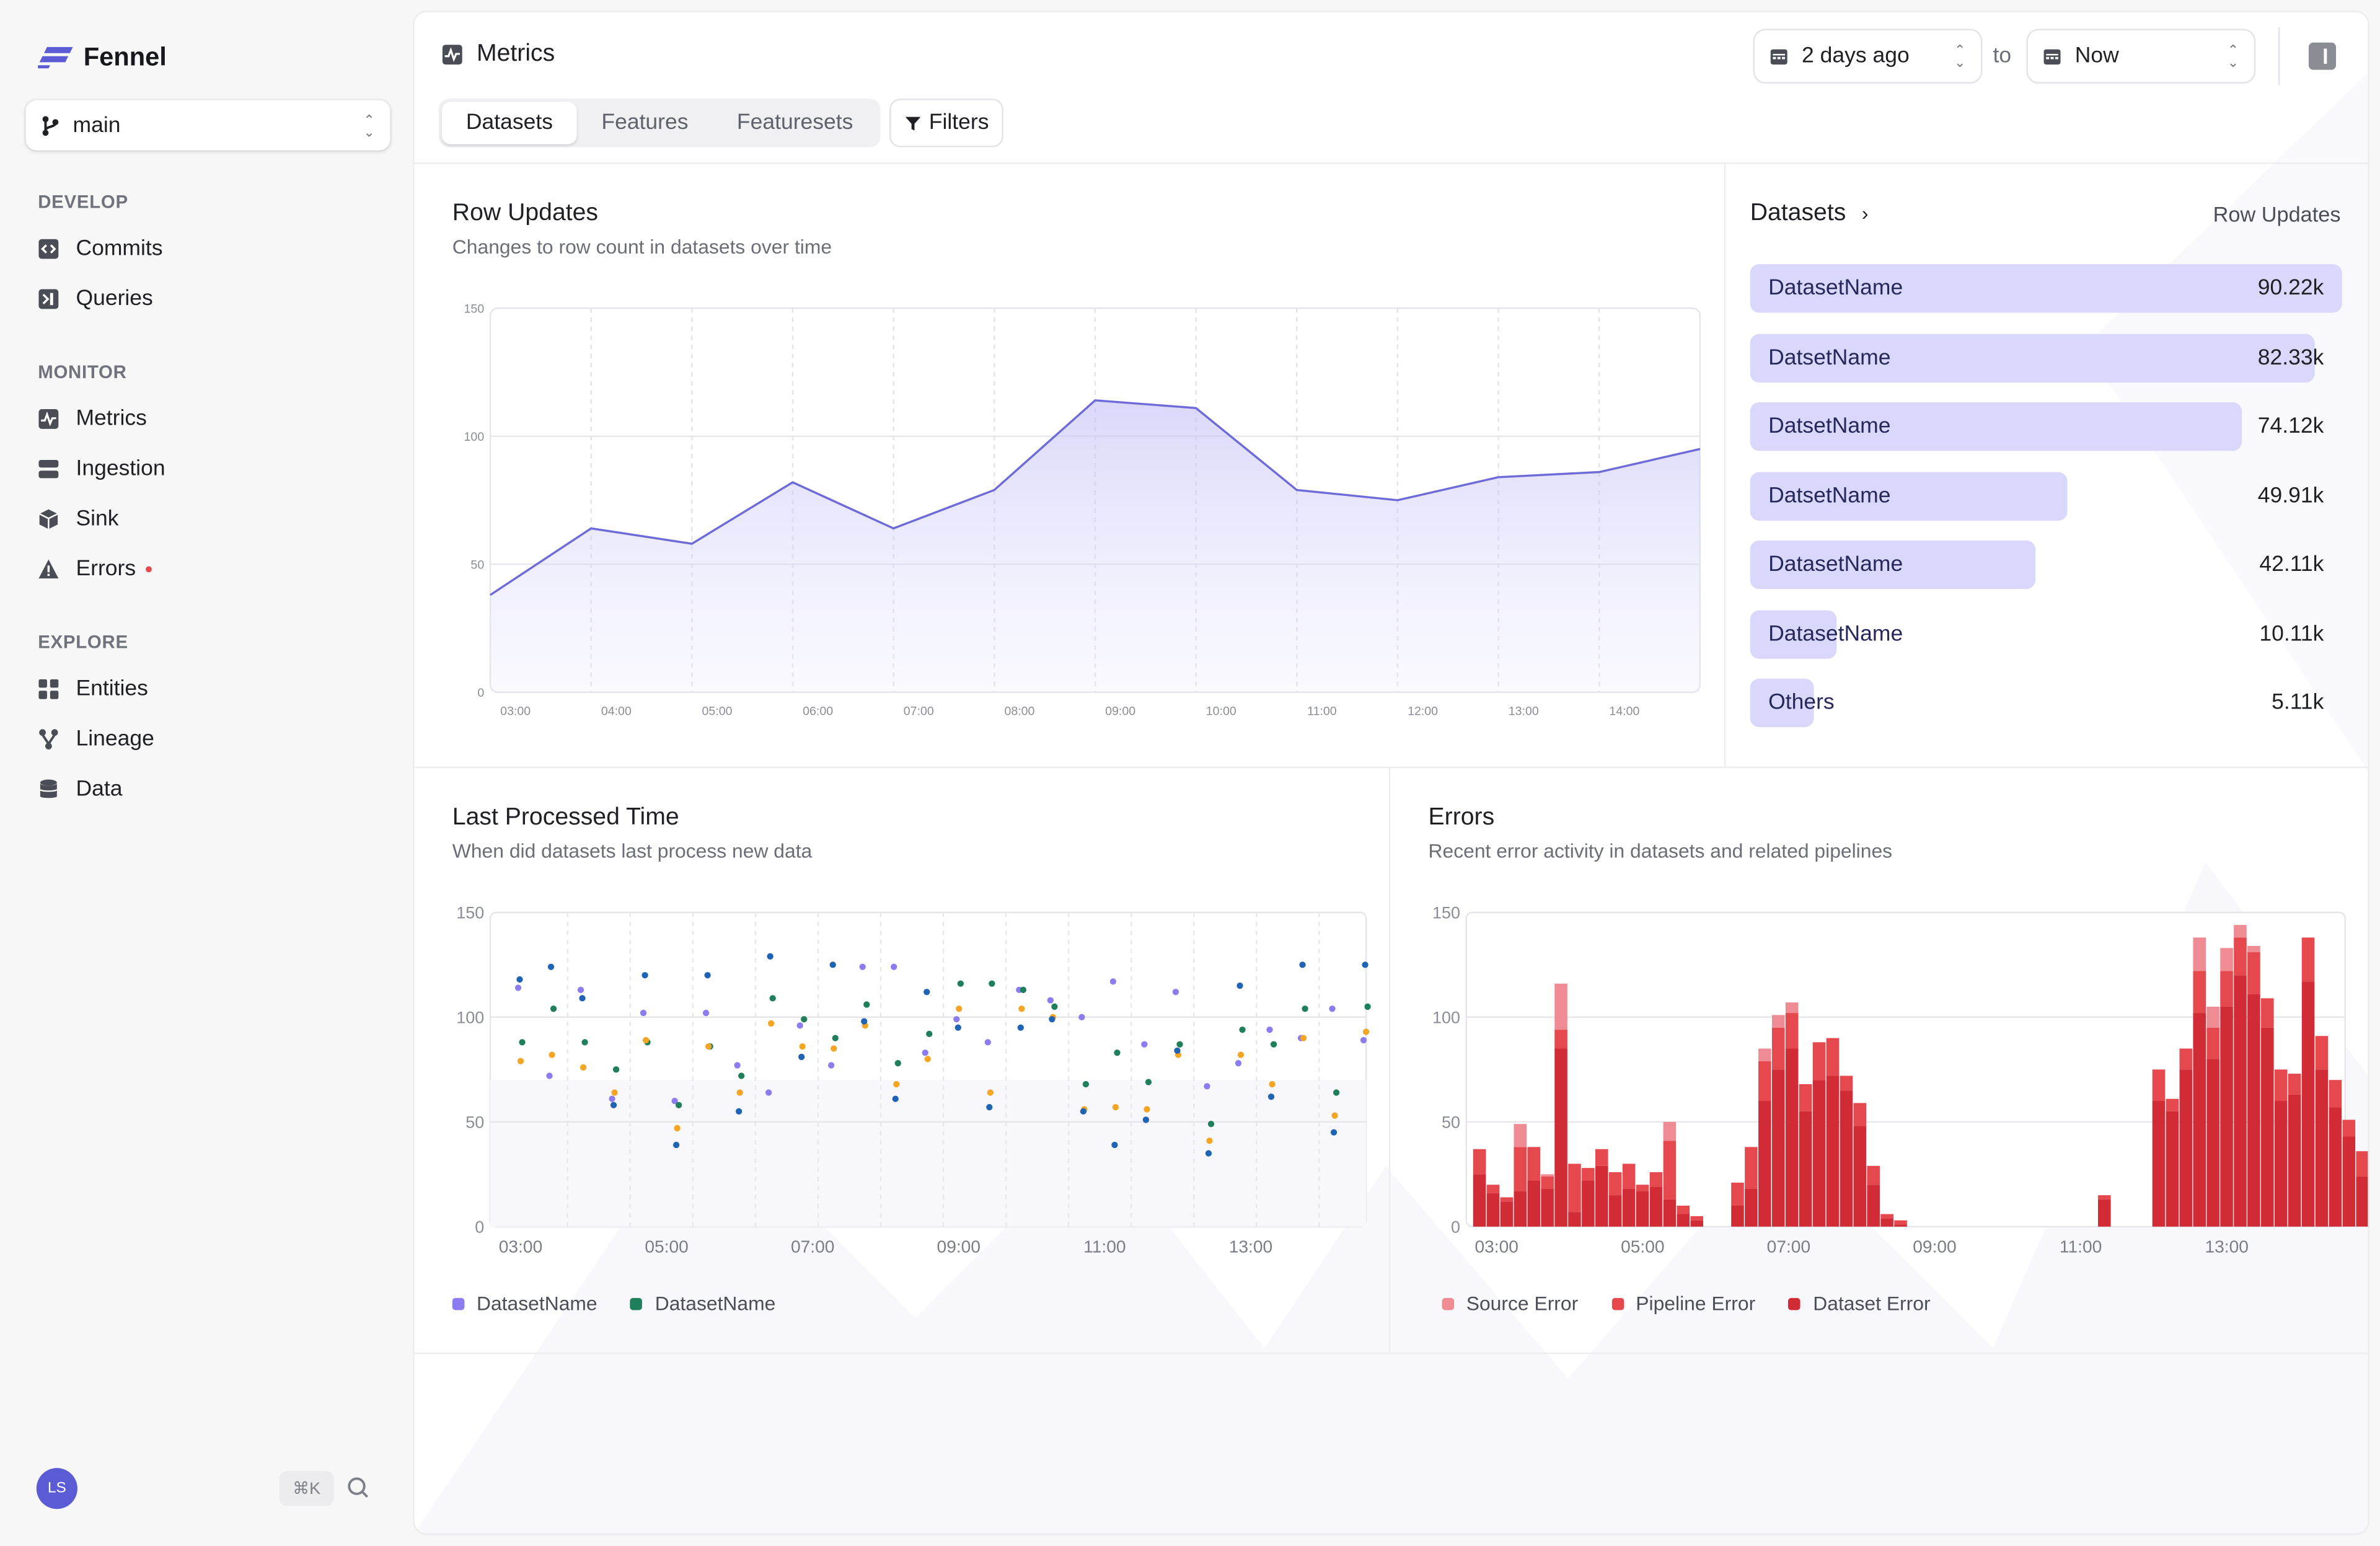  I want to click on dataset-row-value: 5.11k, so click(2298, 703).